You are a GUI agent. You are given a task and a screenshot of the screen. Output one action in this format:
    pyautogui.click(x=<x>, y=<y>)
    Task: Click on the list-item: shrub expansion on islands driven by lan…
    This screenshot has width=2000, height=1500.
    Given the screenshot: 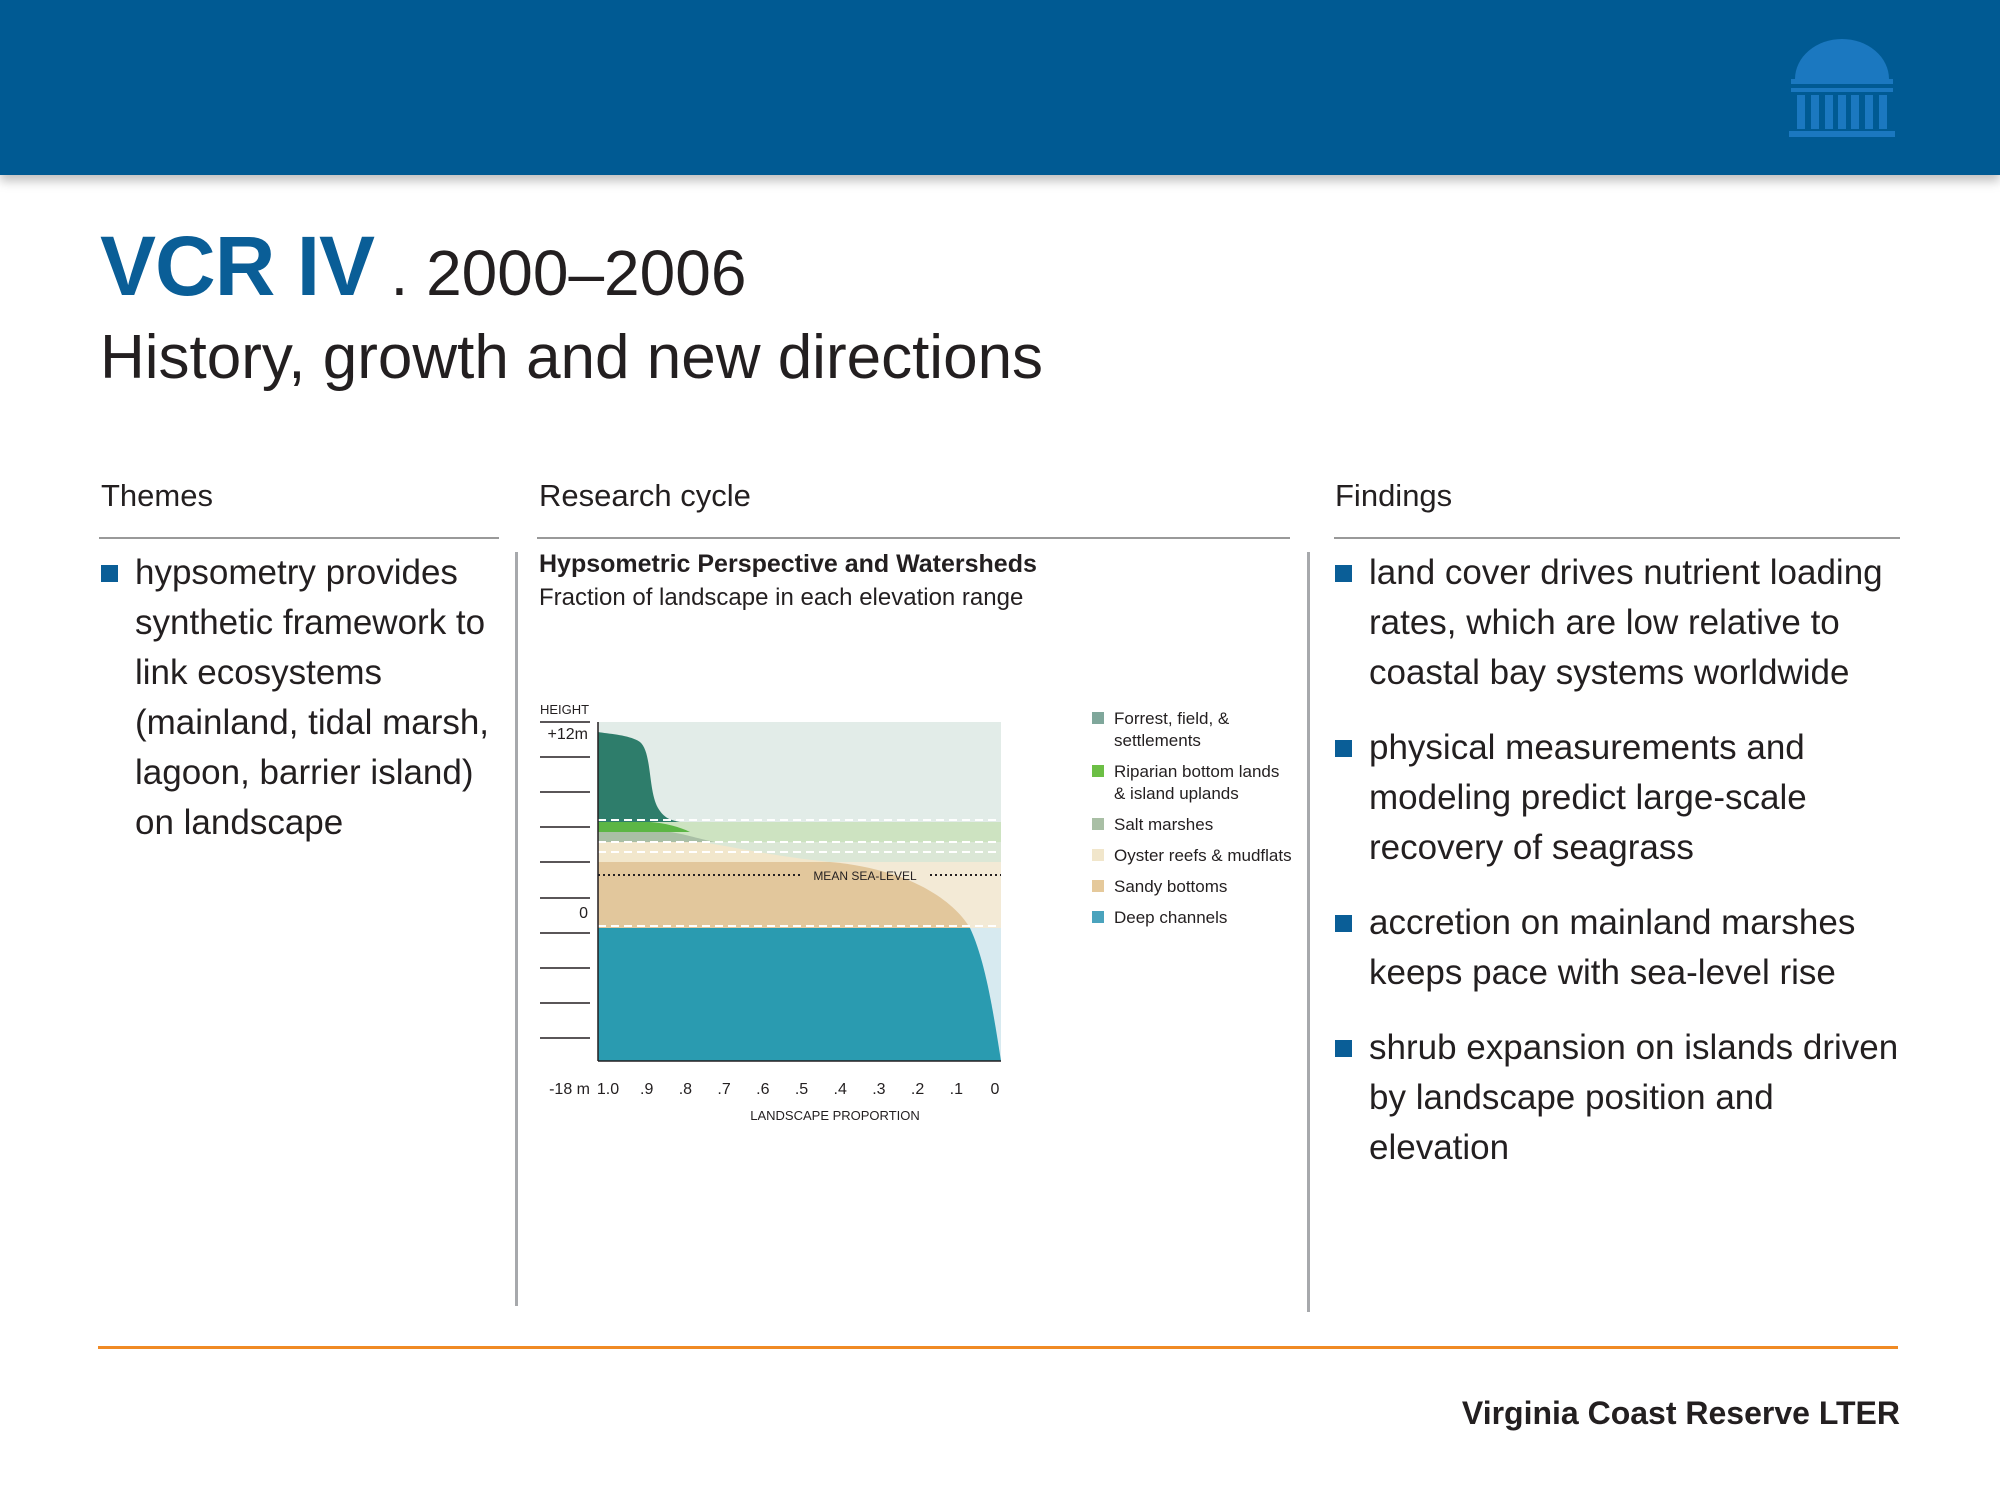 What is the action you would take?
    pyautogui.click(x=1625, y=1098)
    